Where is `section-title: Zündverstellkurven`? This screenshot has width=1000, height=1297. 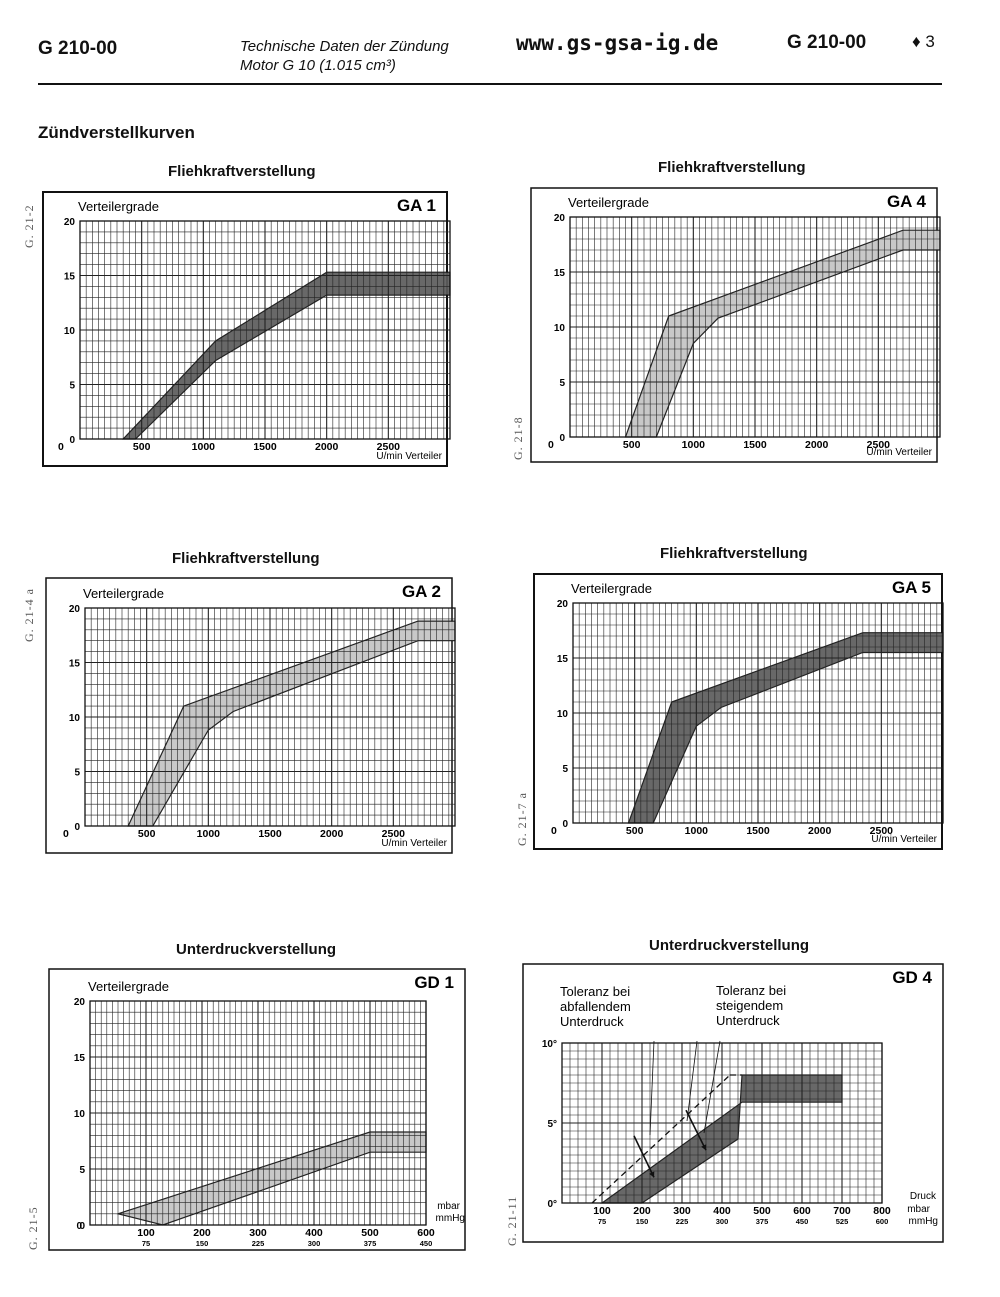
section-title: Zündverstellkurven is located at coordinates (116, 132).